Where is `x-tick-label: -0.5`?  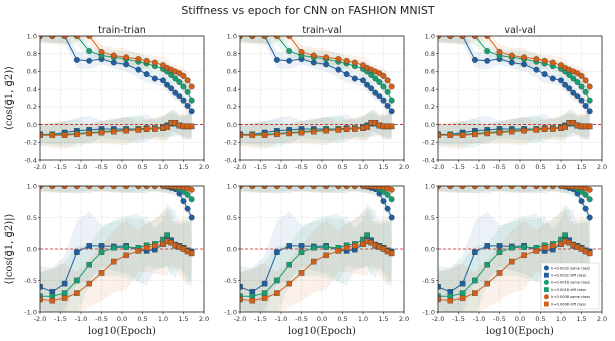 x-tick-label: -0.5 is located at coordinates (499, 319).